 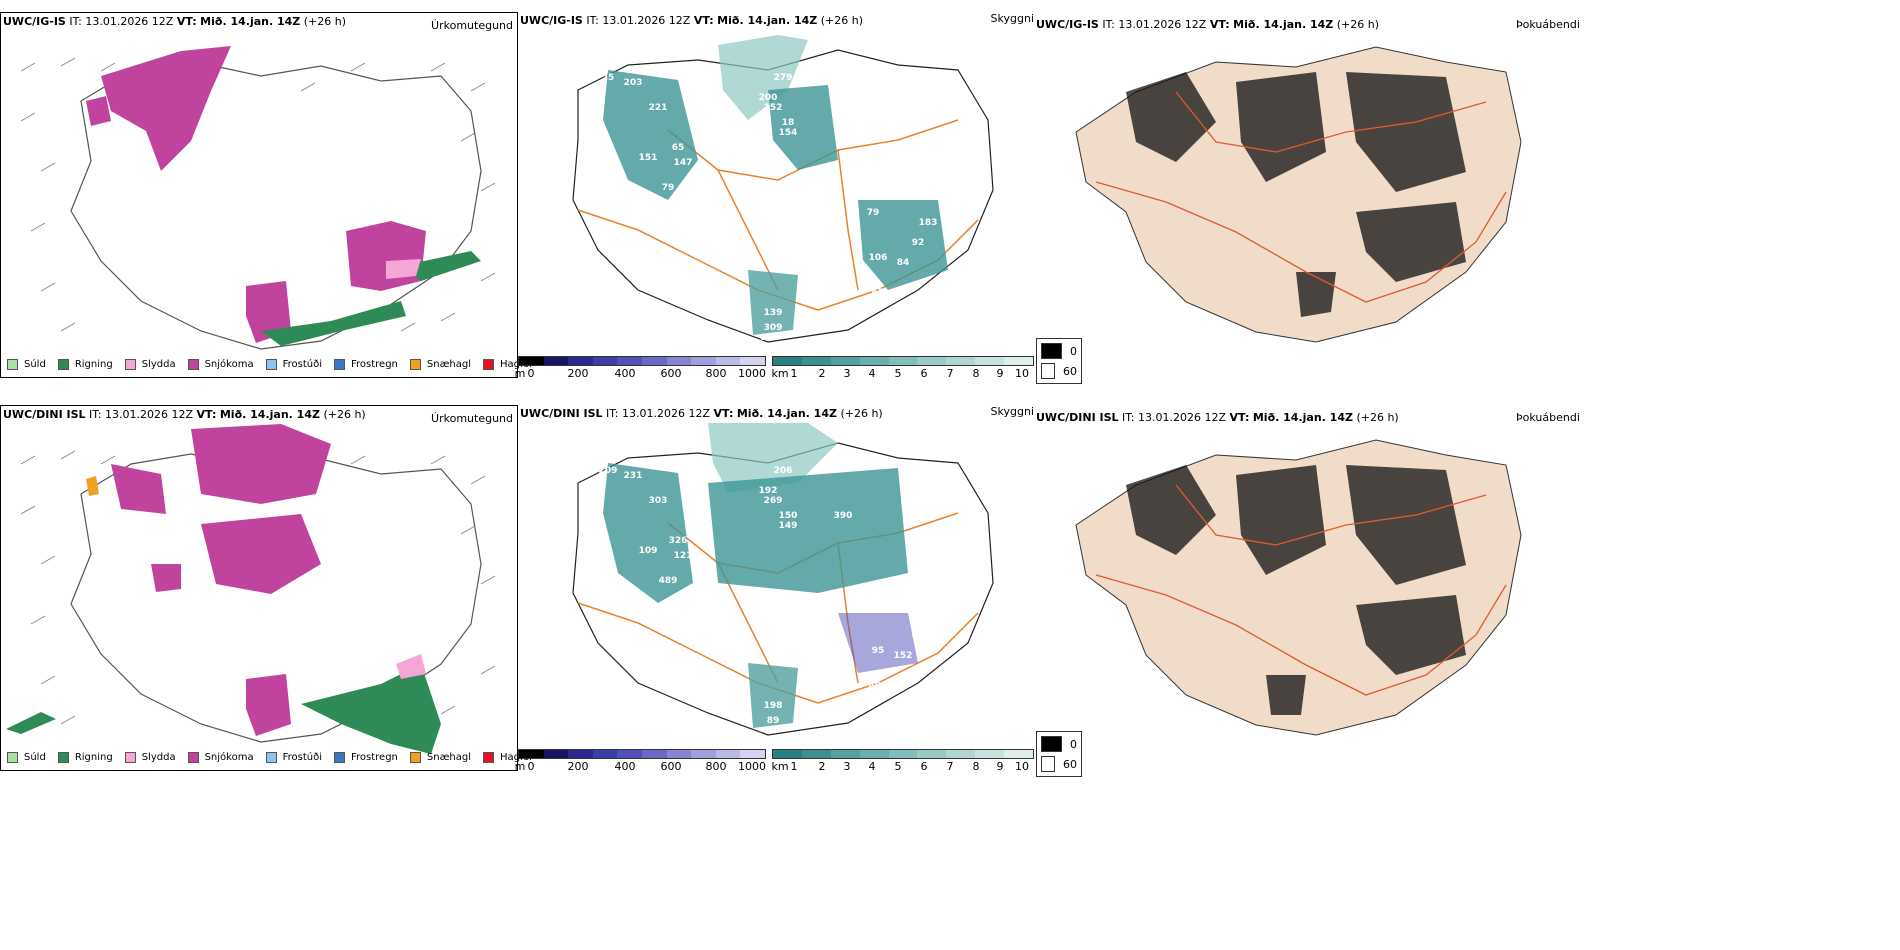 What do you see at coordinates (902, 368) in the screenshot?
I see `visibility-colorbar: km 1 2 3 4 5 6 7 8 9 10` at bounding box center [902, 368].